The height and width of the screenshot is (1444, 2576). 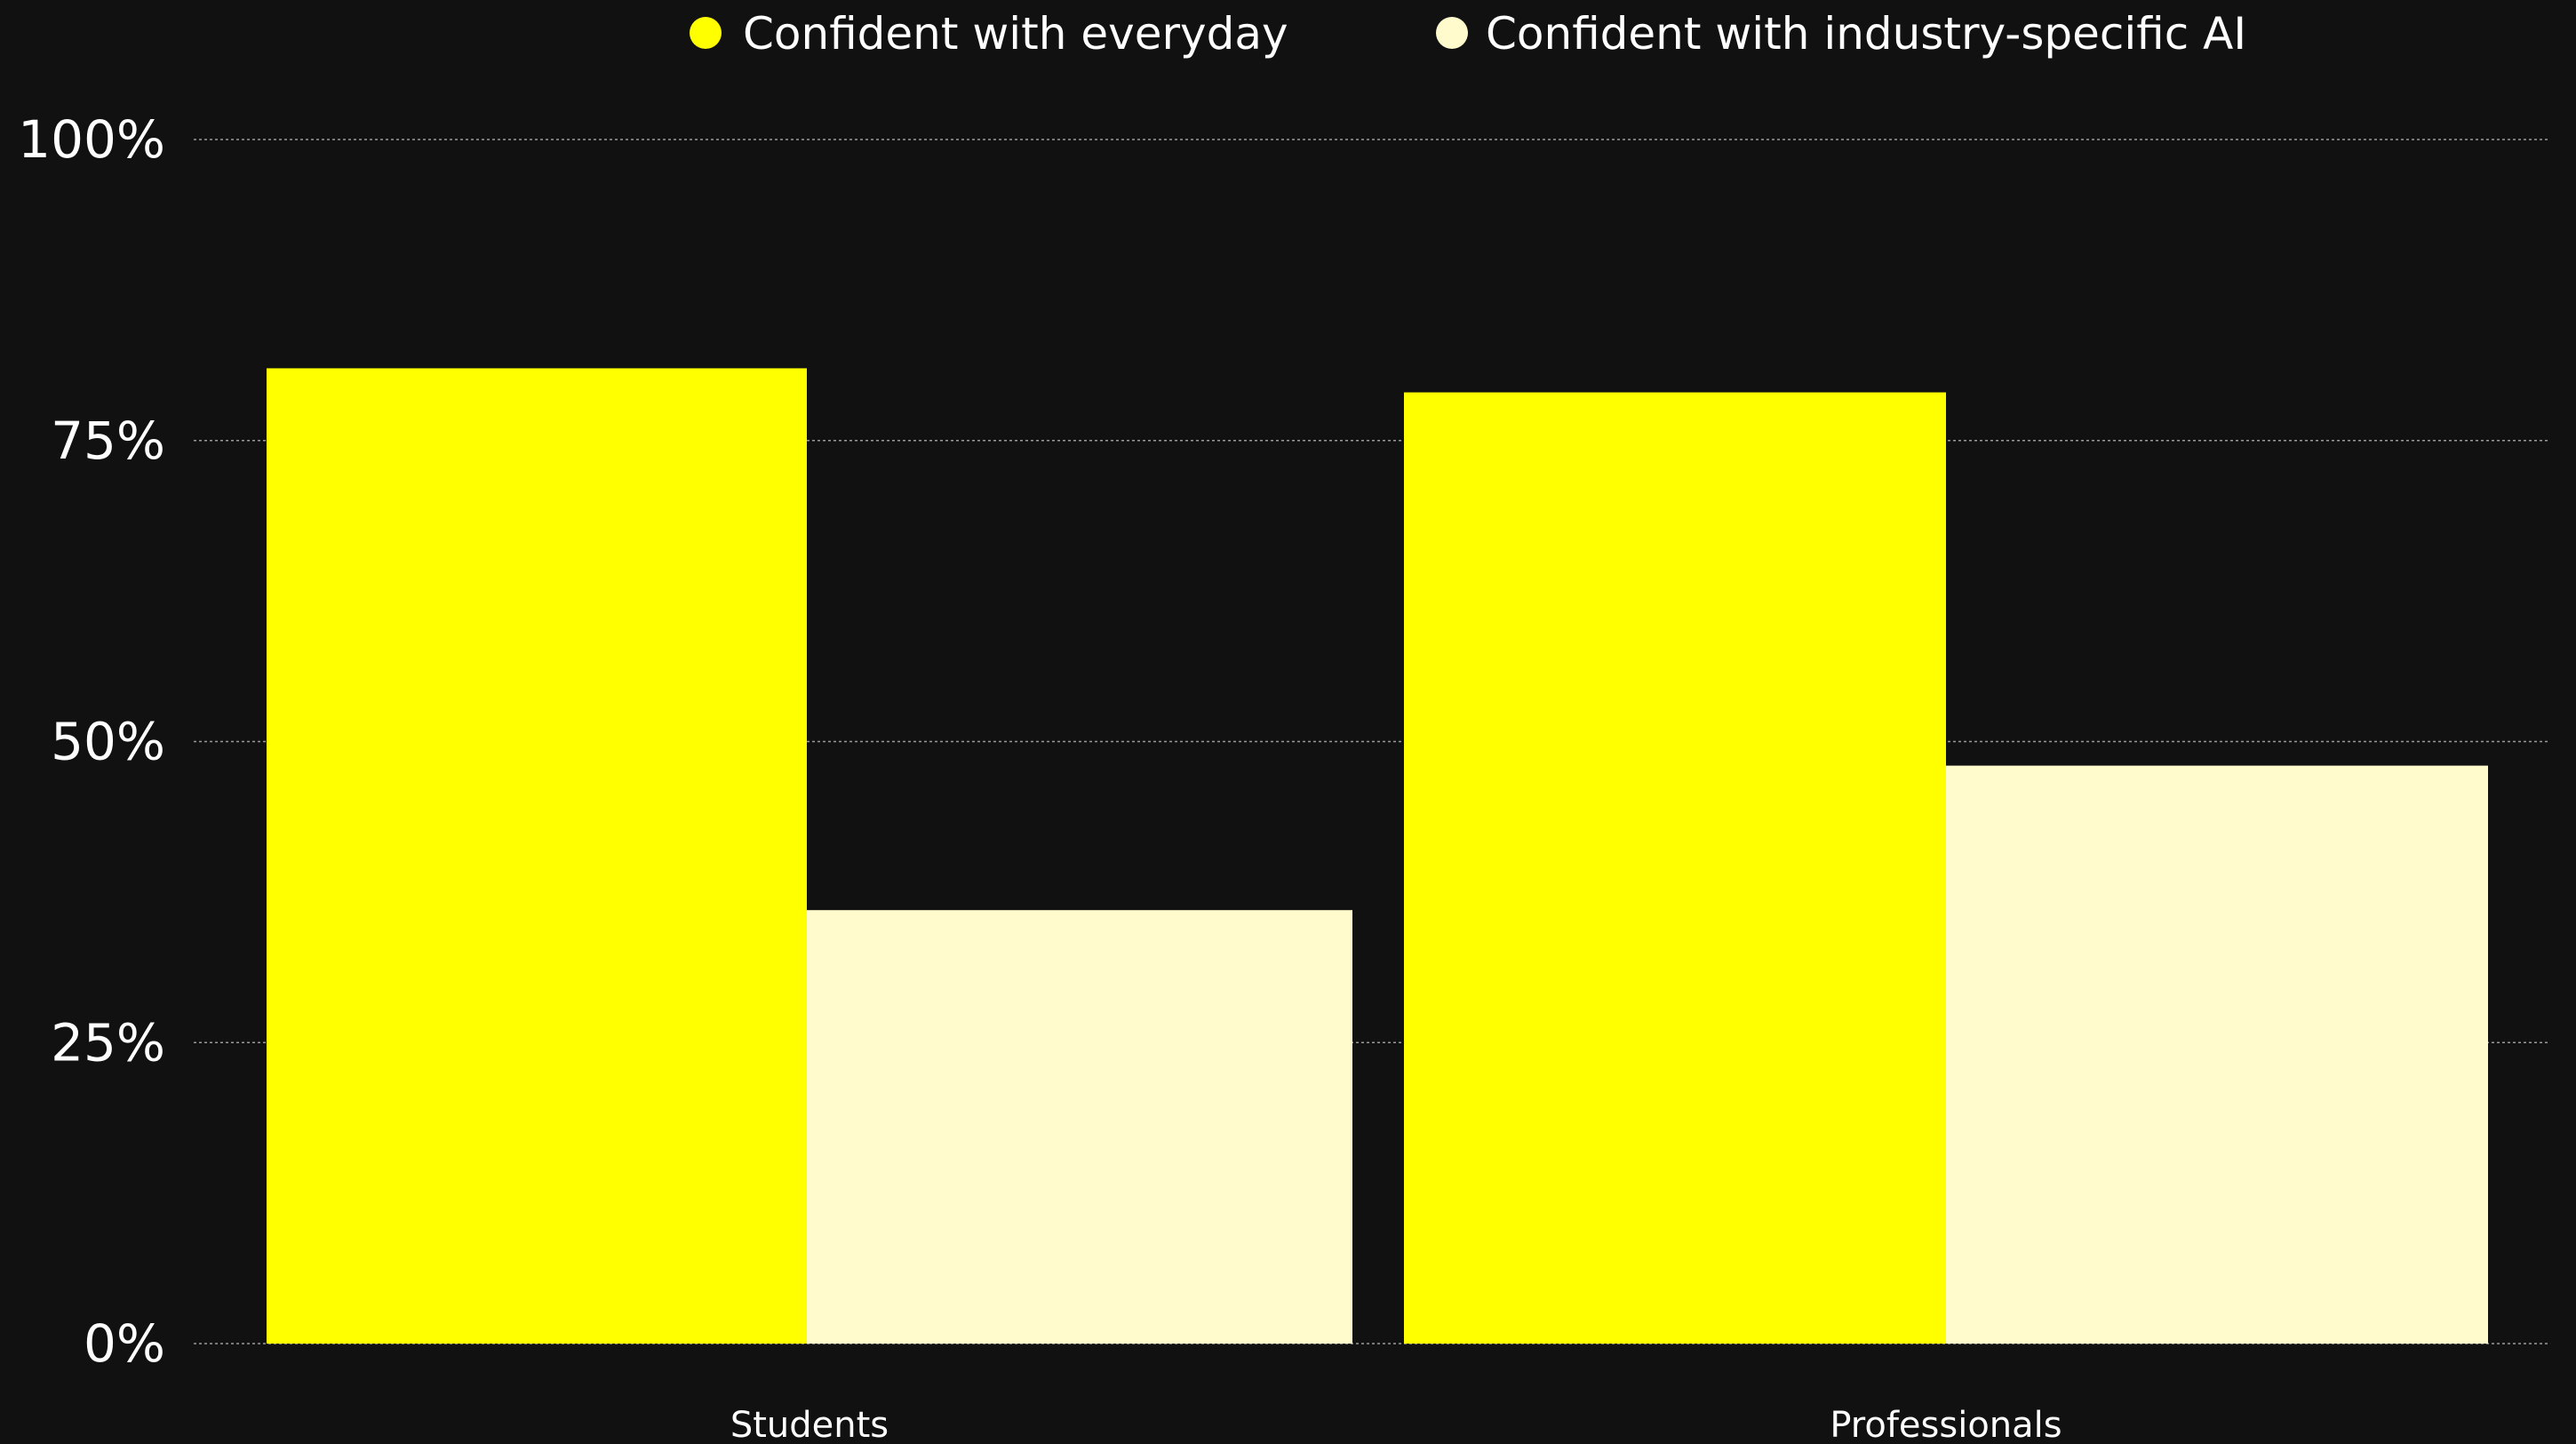 I want to click on y-tick-label: 0%, so click(x=124, y=1343).